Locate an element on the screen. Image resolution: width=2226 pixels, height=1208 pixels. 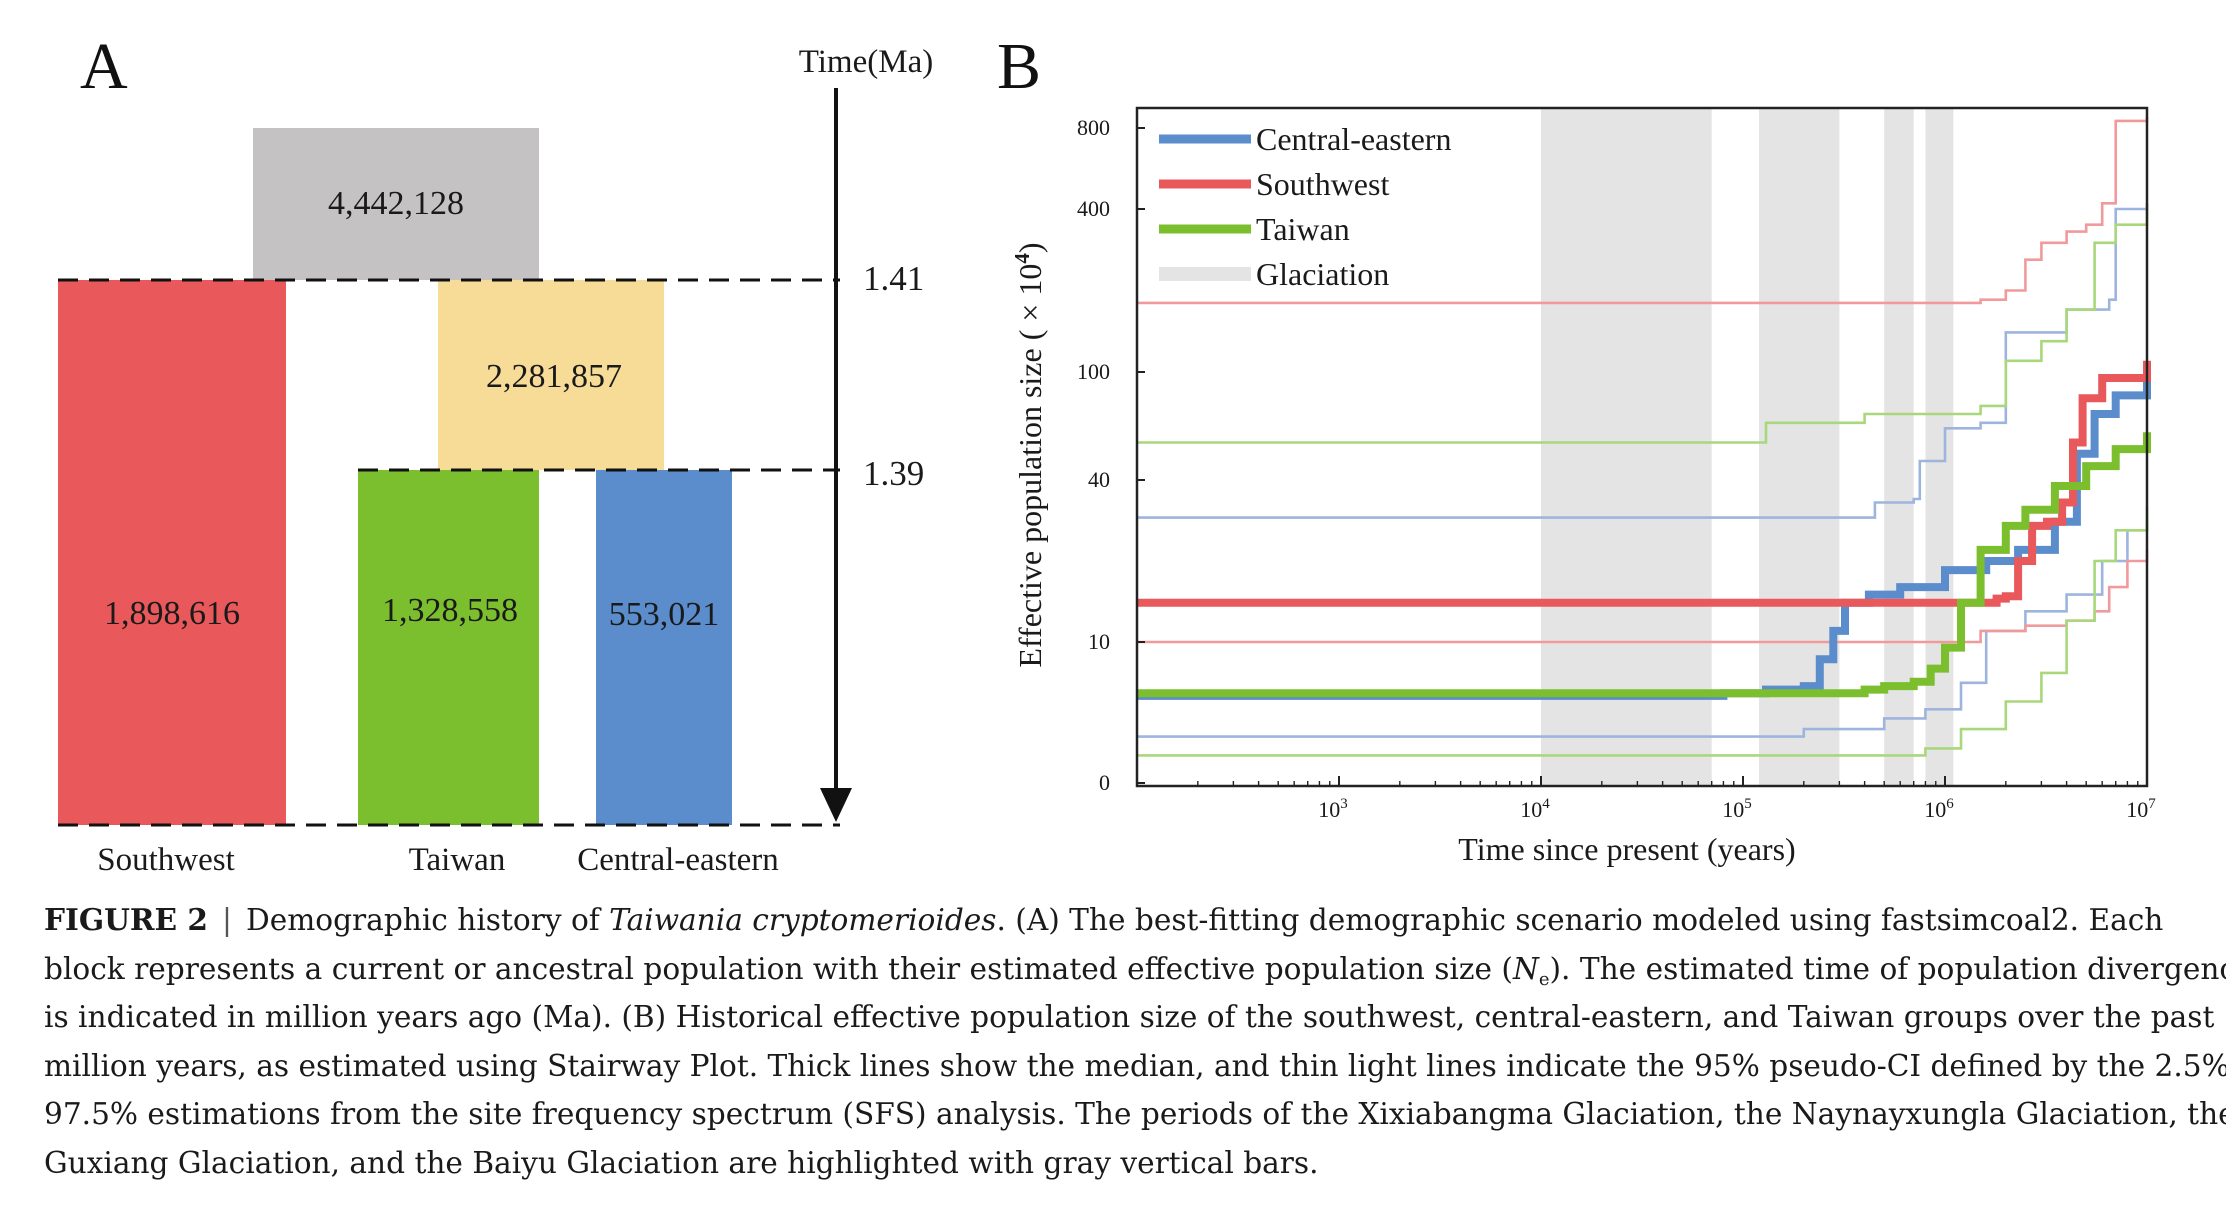
glaciation-bands is located at coordinates (1747, 447).